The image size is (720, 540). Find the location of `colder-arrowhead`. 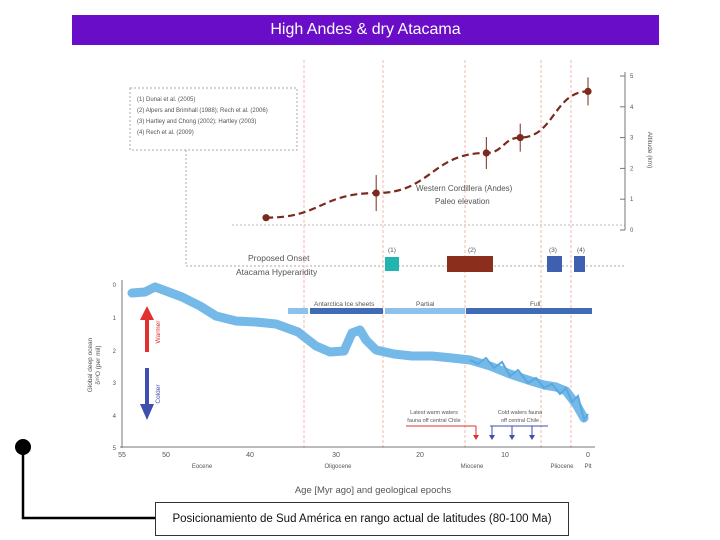

colder-arrowhead is located at coordinates (147, 412).